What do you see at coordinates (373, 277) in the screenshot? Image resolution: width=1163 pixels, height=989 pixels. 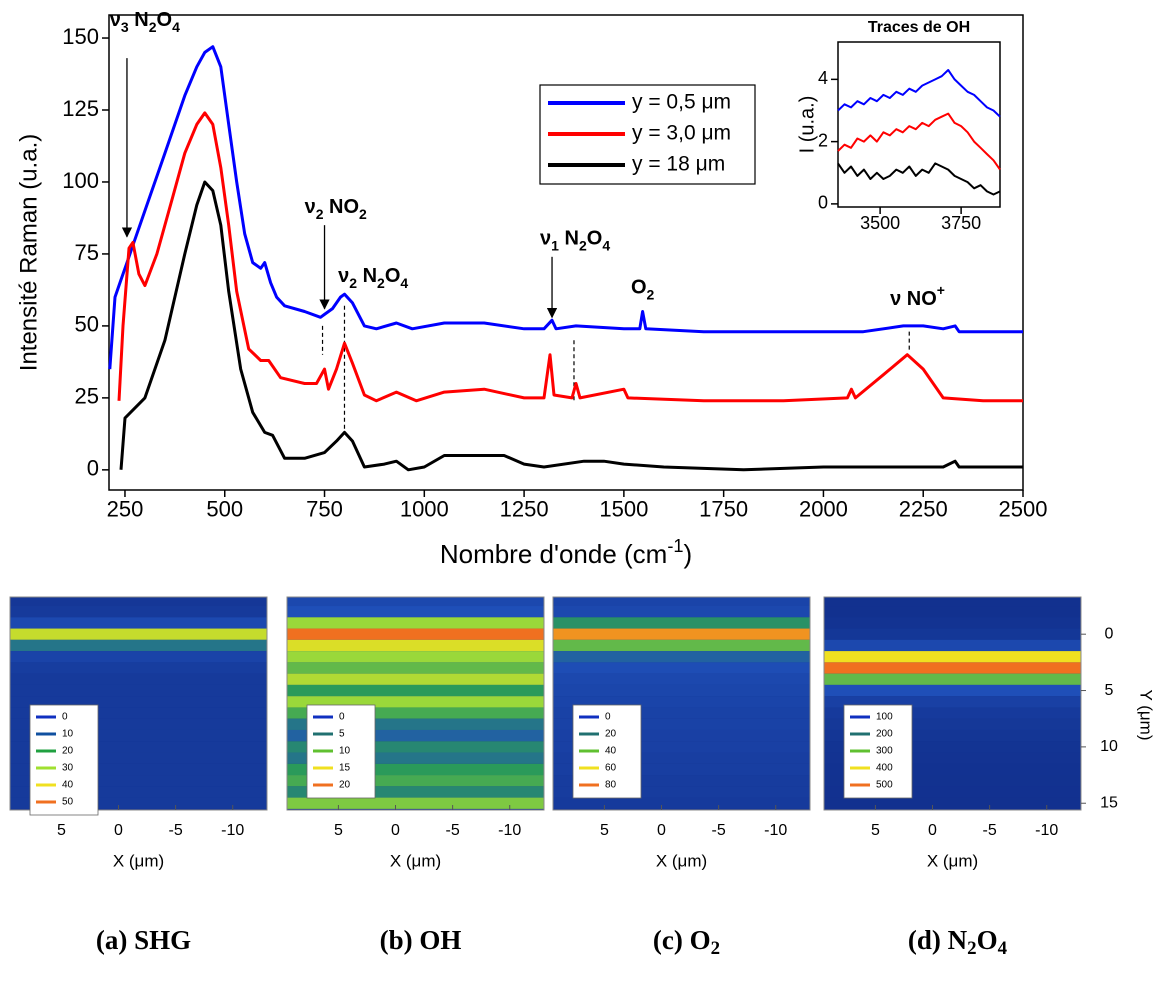 I see `annotation: ν2 N2O4` at bounding box center [373, 277].